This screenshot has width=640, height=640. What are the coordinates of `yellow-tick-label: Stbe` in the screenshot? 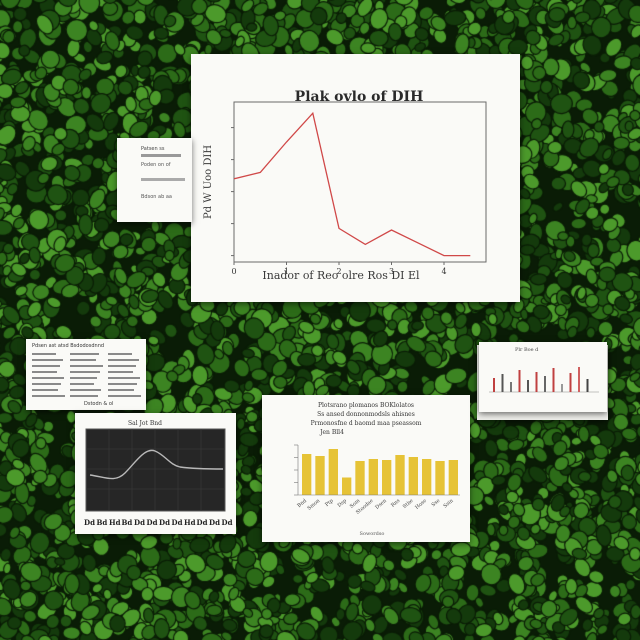 It's located at (408, 504).